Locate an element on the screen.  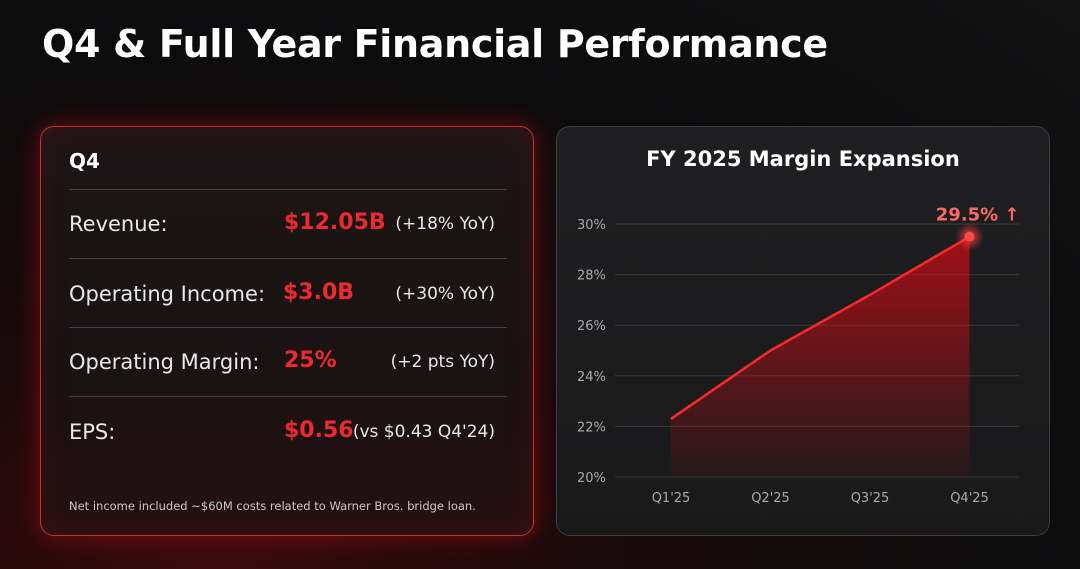
y-tick-label: 26% is located at coordinates (591, 326).